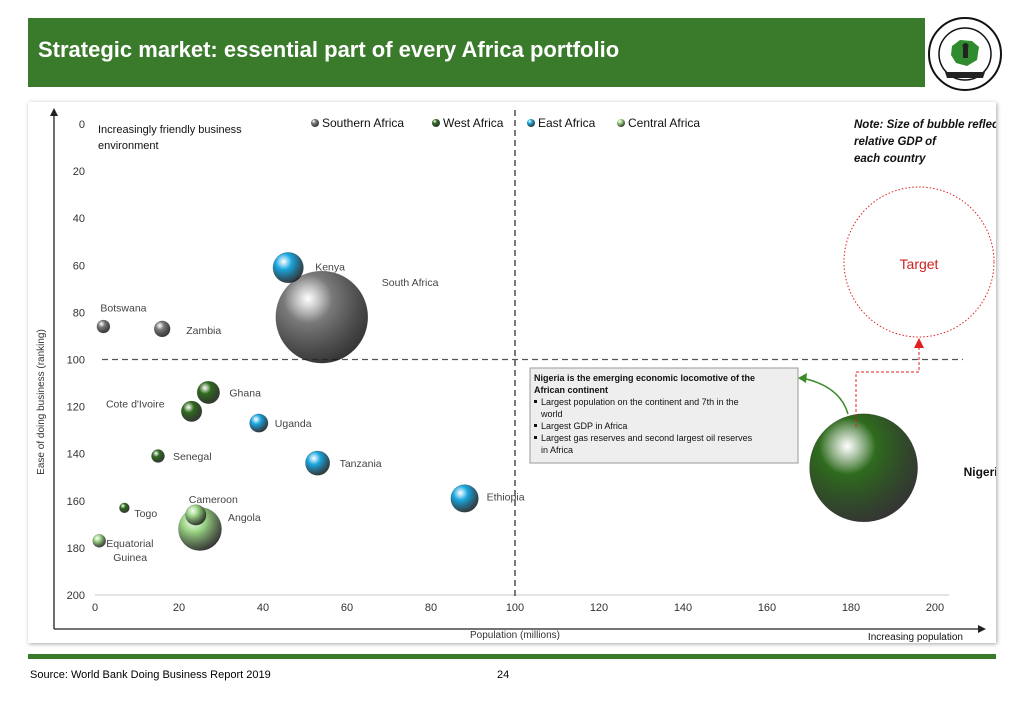  What do you see at coordinates (95, 608) in the screenshot?
I see `x-tick-label: 0` at bounding box center [95, 608].